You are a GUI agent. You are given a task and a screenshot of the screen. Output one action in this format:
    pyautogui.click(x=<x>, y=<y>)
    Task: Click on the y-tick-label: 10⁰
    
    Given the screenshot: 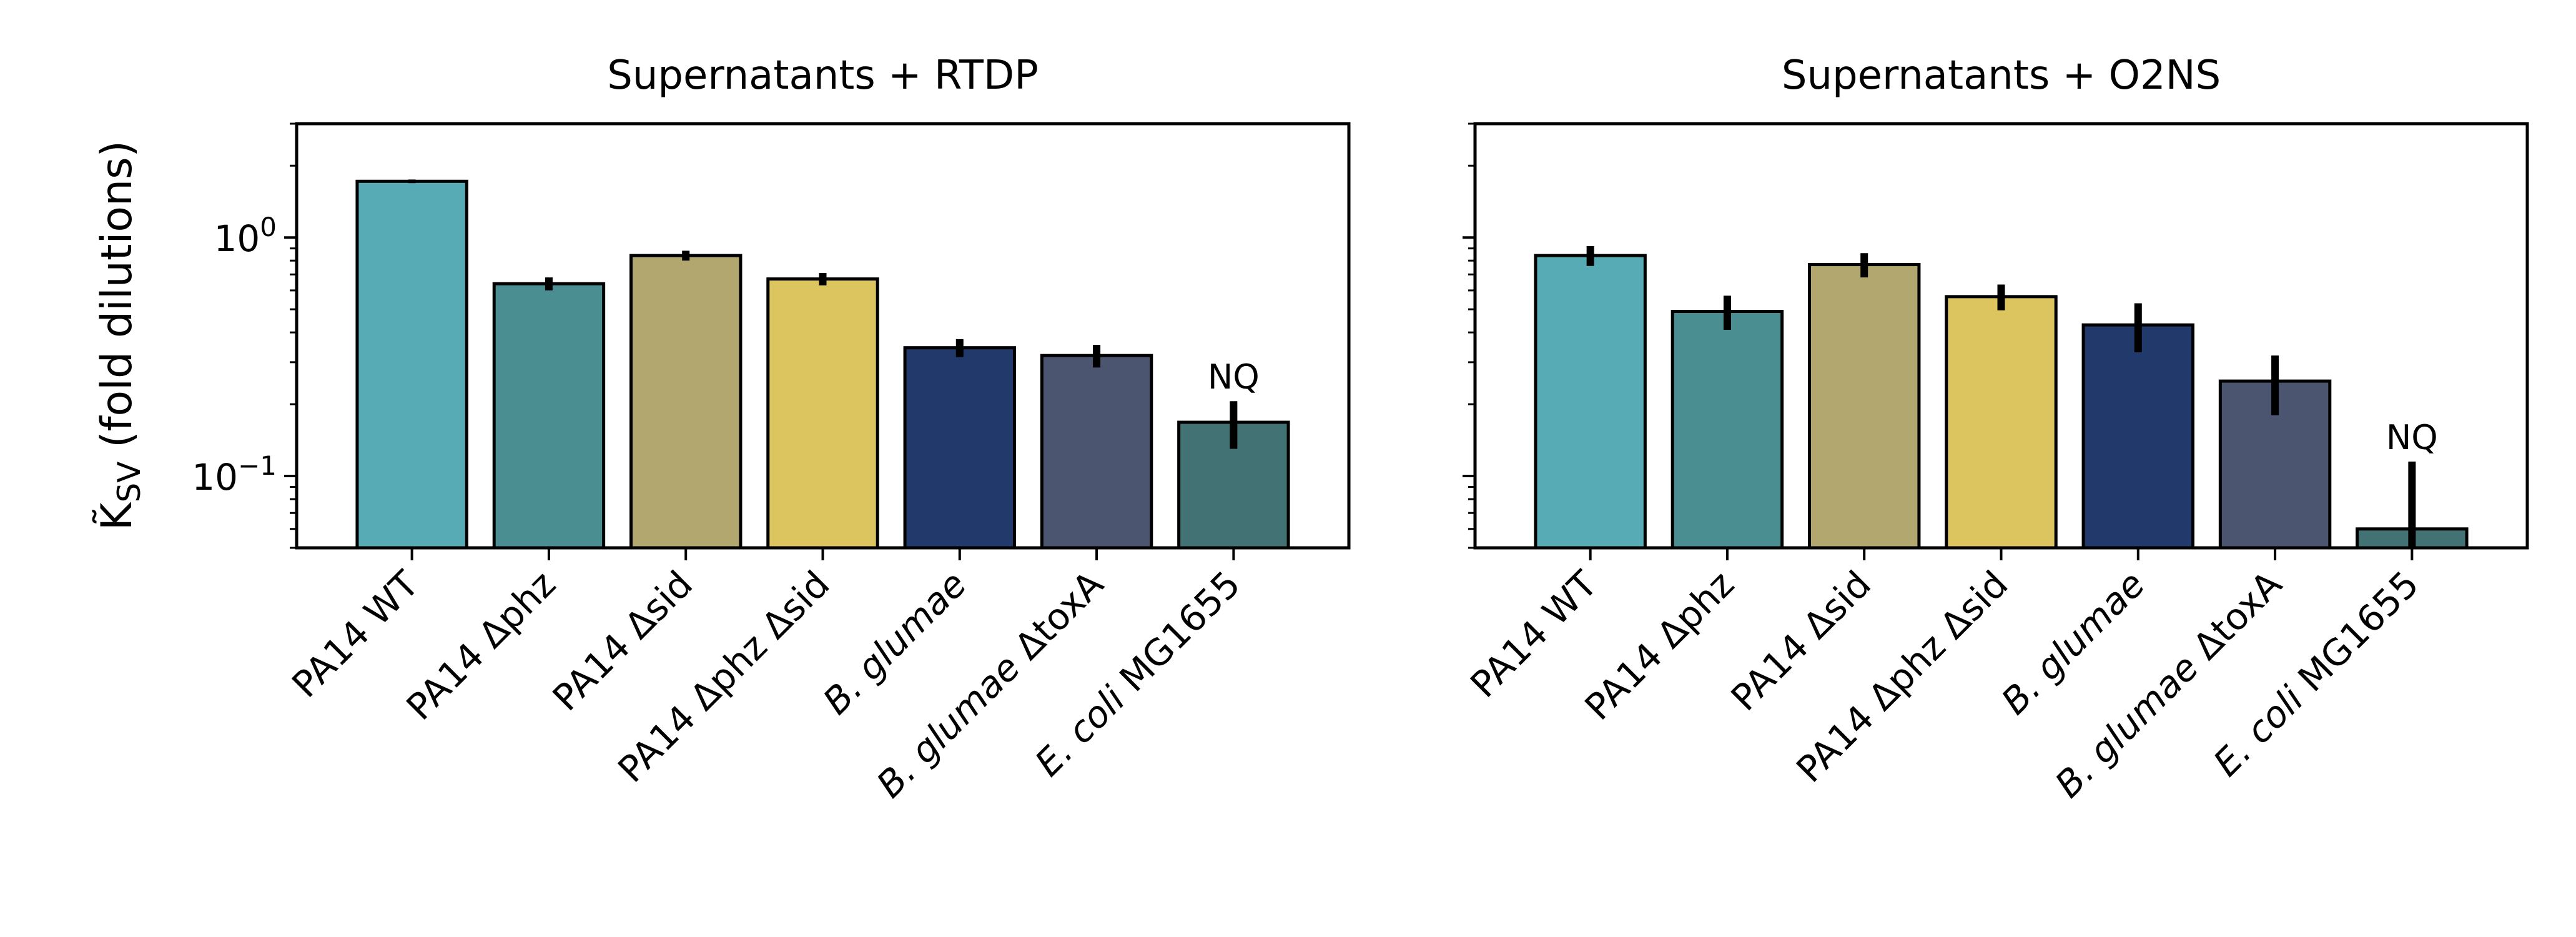 What is the action you would take?
    pyautogui.click(x=246, y=236)
    